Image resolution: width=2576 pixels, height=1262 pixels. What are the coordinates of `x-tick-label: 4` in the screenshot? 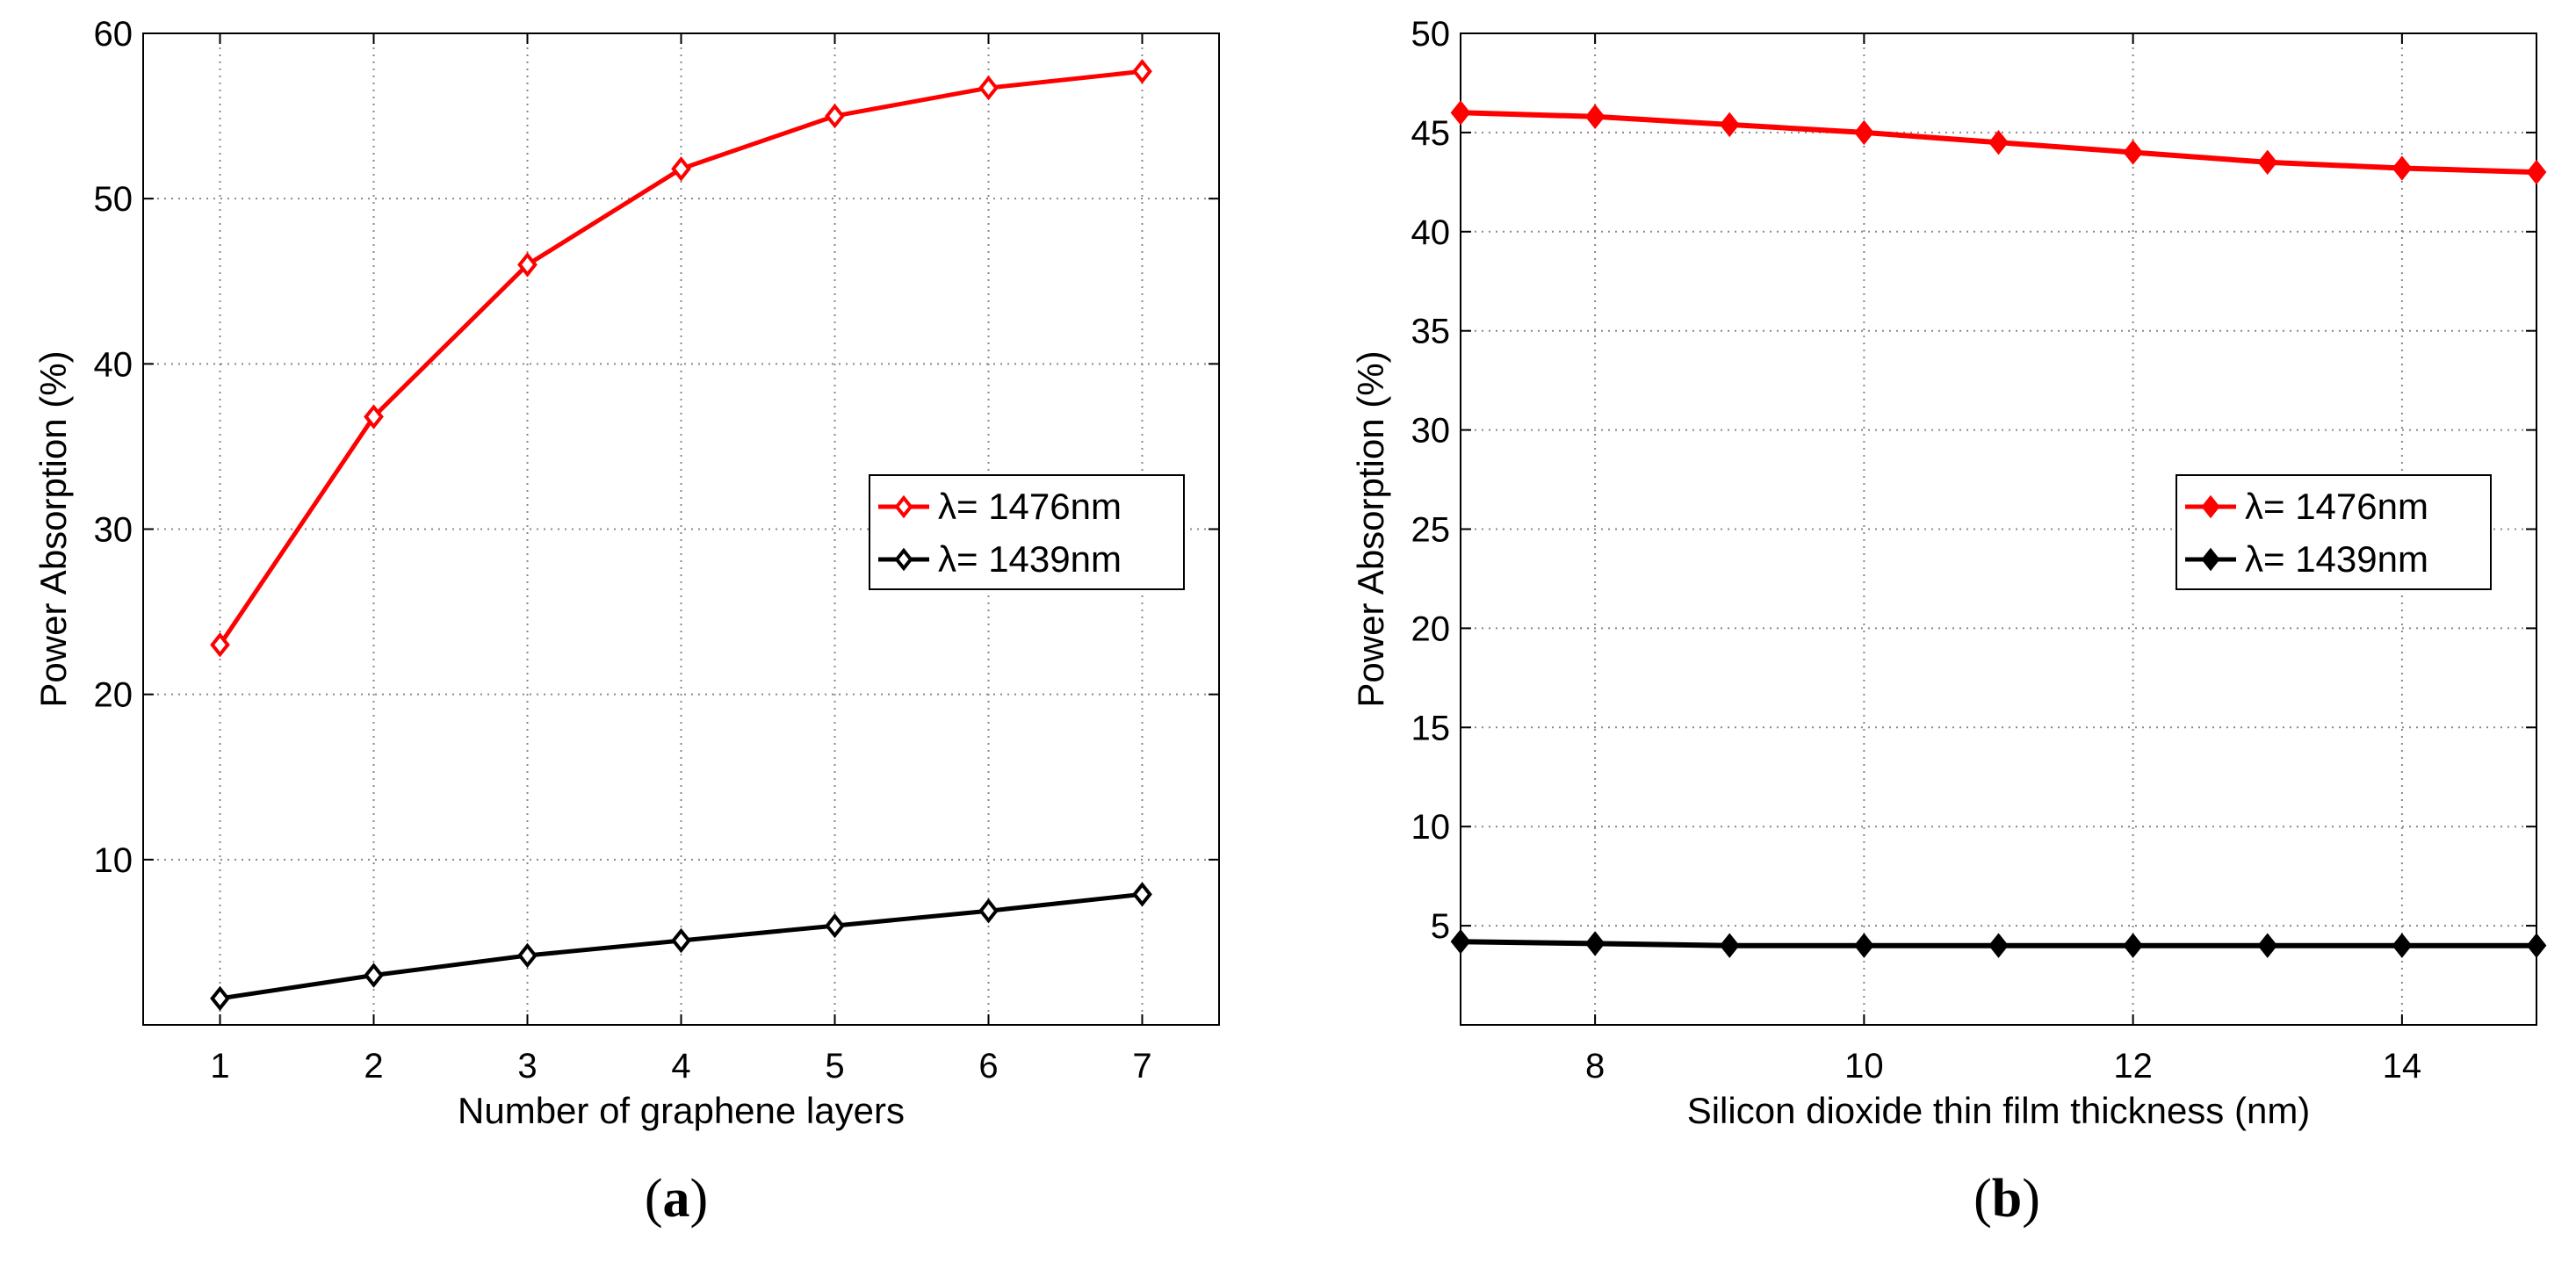 It's located at (680, 1066).